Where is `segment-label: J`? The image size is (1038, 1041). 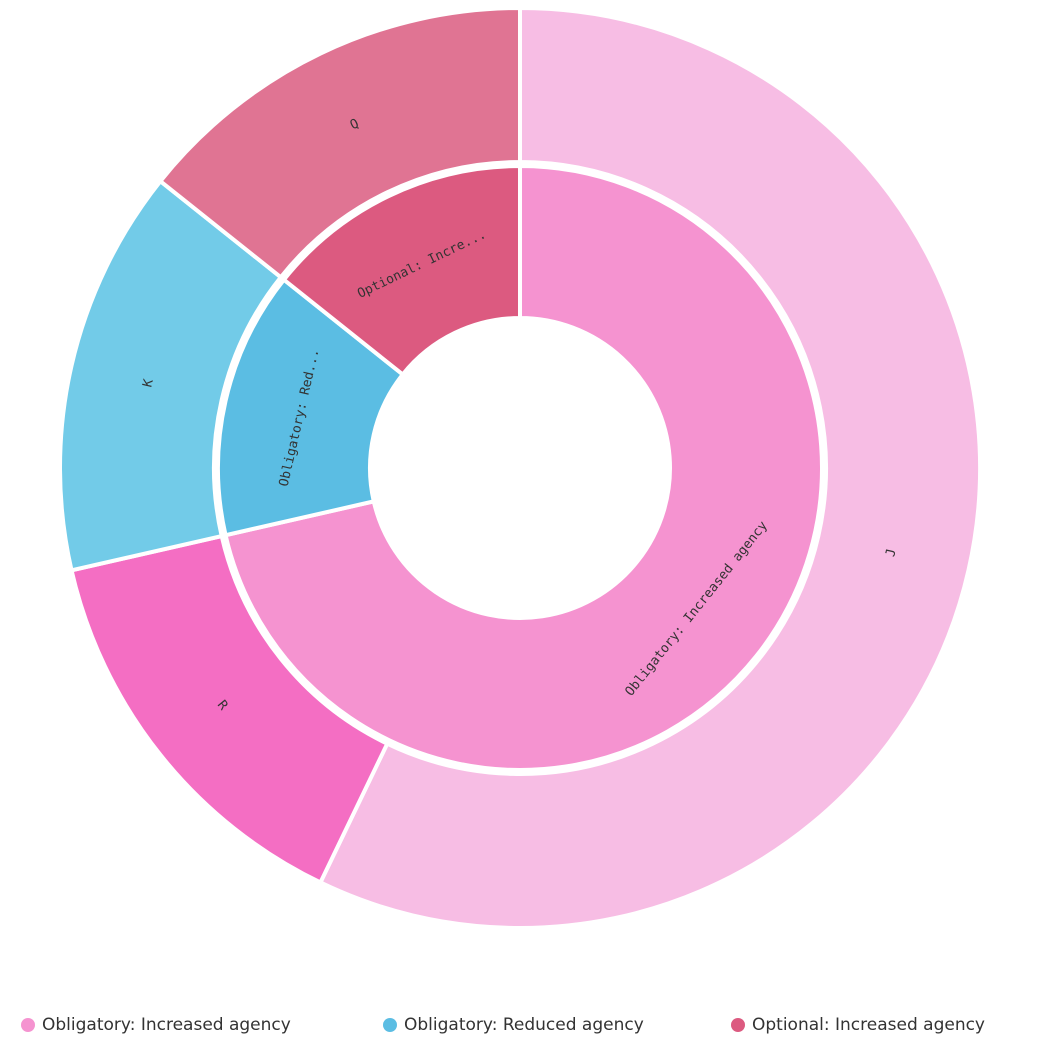
segment-label: J is located at coordinates (891, 552).